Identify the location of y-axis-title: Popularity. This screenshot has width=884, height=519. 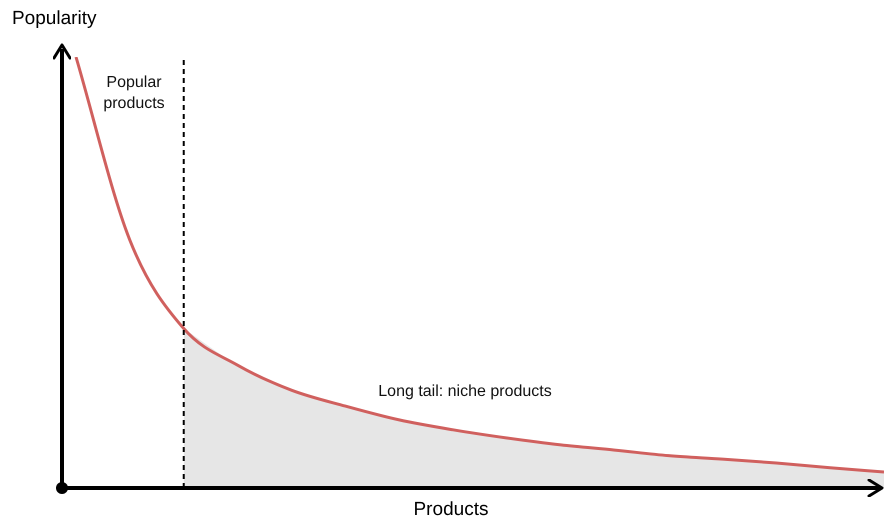
(54, 19).